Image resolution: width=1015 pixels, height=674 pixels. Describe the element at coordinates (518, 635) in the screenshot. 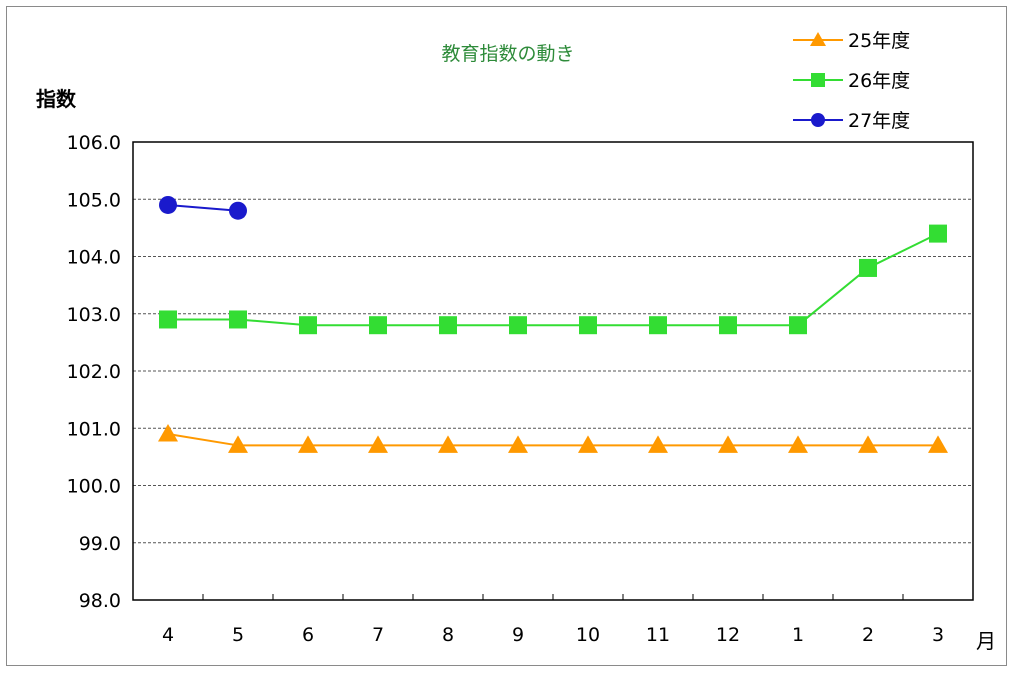

I see `x-tick-label: 9` at that location.